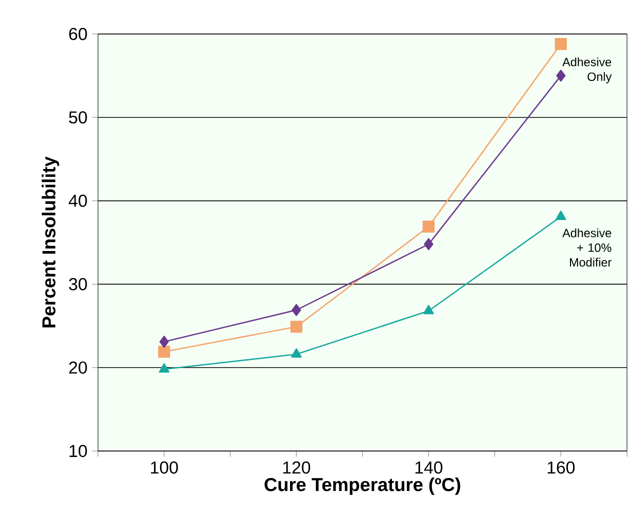  I want to click on y-tick-label: 40, so click(77, 200).